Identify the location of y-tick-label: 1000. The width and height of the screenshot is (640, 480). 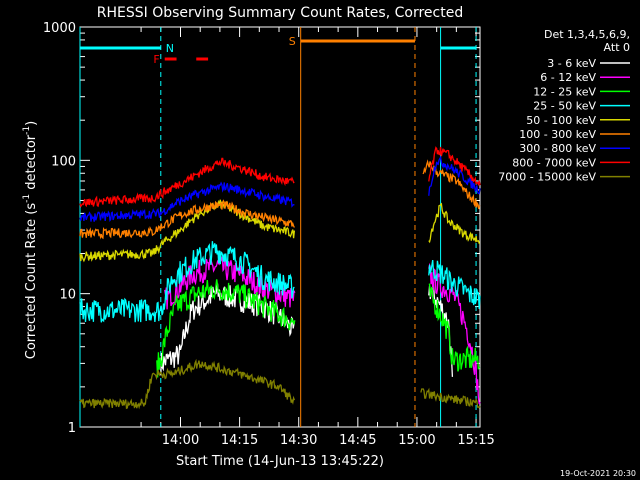
(59, 28).